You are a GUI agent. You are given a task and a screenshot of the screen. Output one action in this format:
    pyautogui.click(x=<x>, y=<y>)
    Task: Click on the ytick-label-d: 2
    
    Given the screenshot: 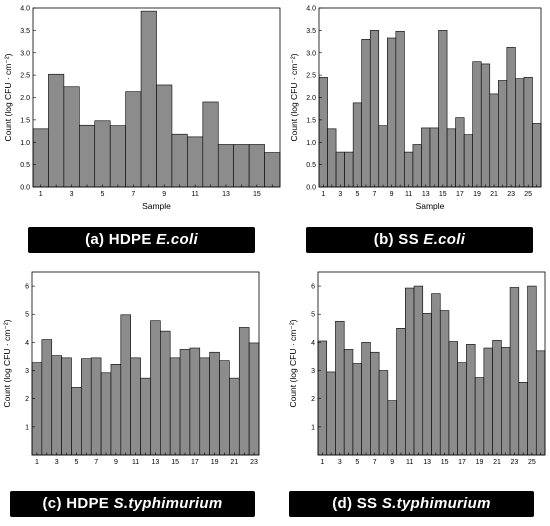 What is the action you would take?
    pyautogui.click(x=313, y=399)
    